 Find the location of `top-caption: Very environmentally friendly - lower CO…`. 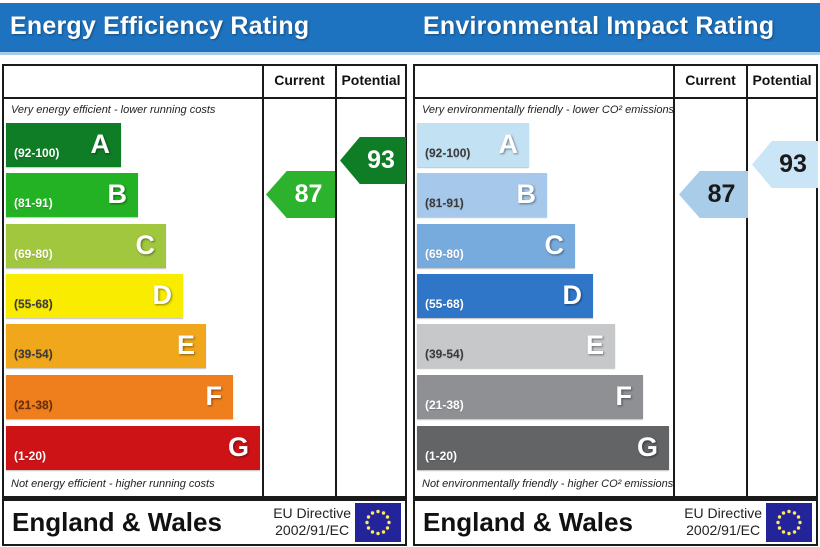

top-caption: Very environmentally friendly - lower CO… is located at coordinates (548, 110).